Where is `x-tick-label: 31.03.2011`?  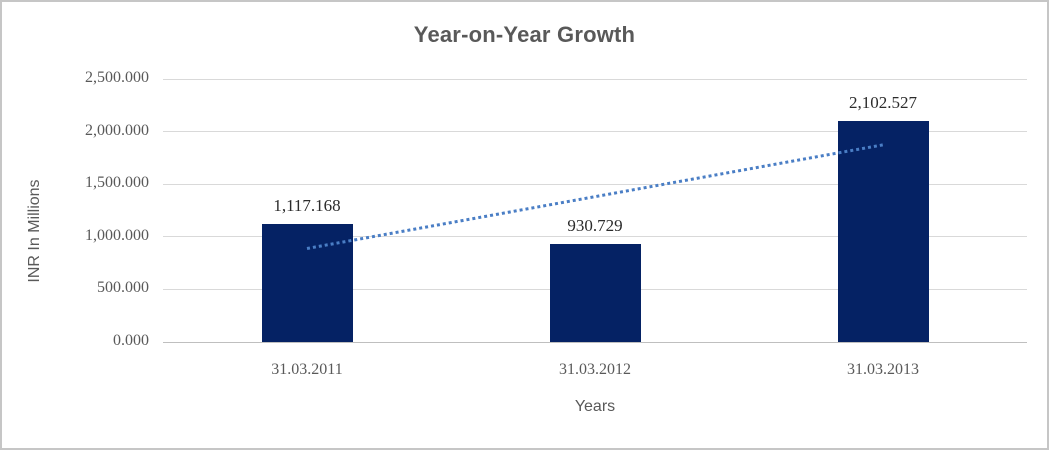 x-tick-label: 31.03.2011 is located at coordinates (307, 369).